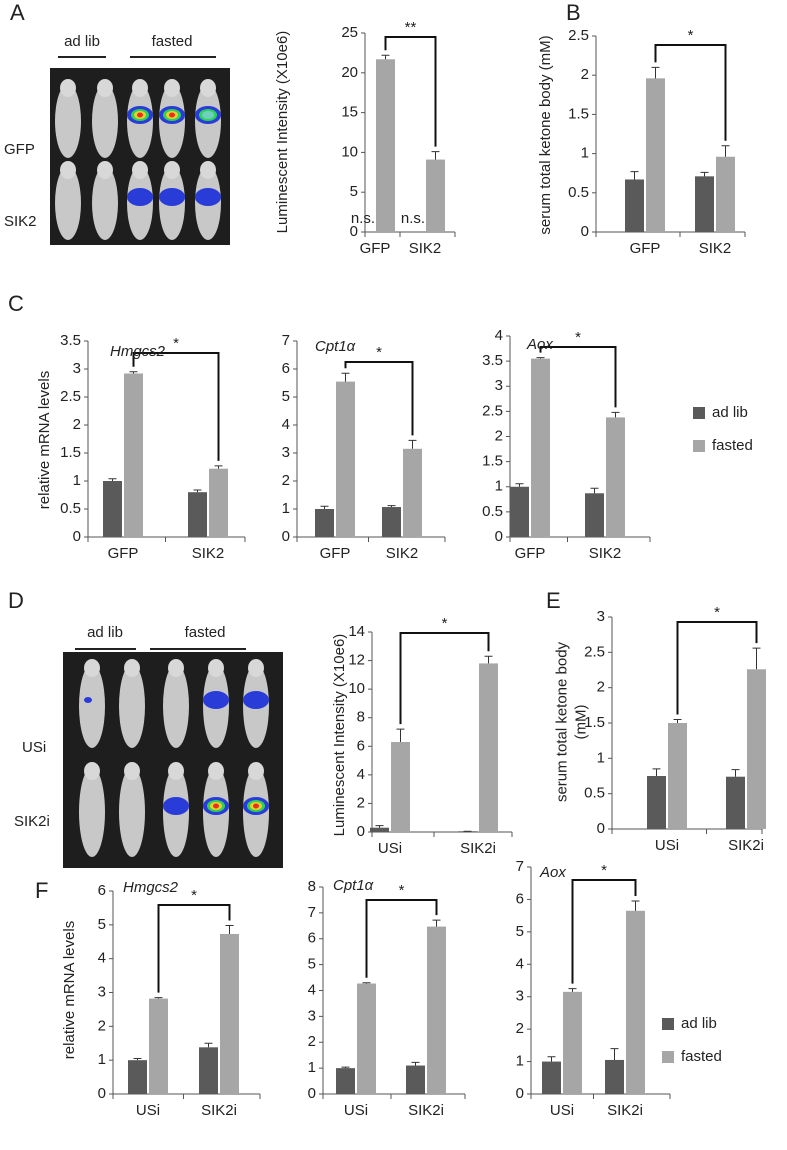 The height and width of the screenshot is (1150, 787). Describe the element at coordinates (699, 1023) in the screenshot. I see `legend-label: ad lib` at that location.